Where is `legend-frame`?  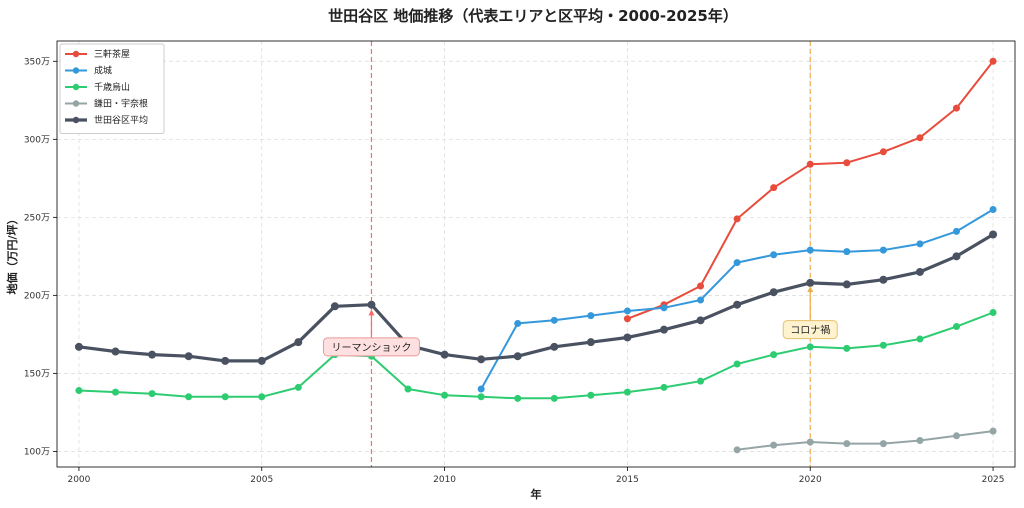 legend-frame is located at coordinates (112, 88).